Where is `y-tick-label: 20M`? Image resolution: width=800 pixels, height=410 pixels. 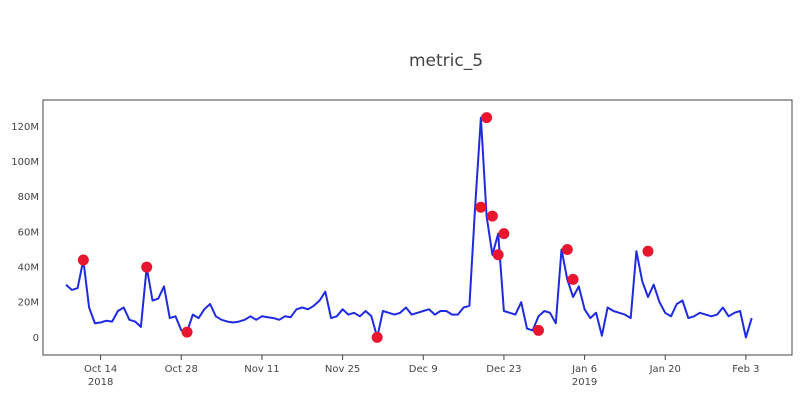
y-tick-label: 20M is located at coordinates (28, 303).